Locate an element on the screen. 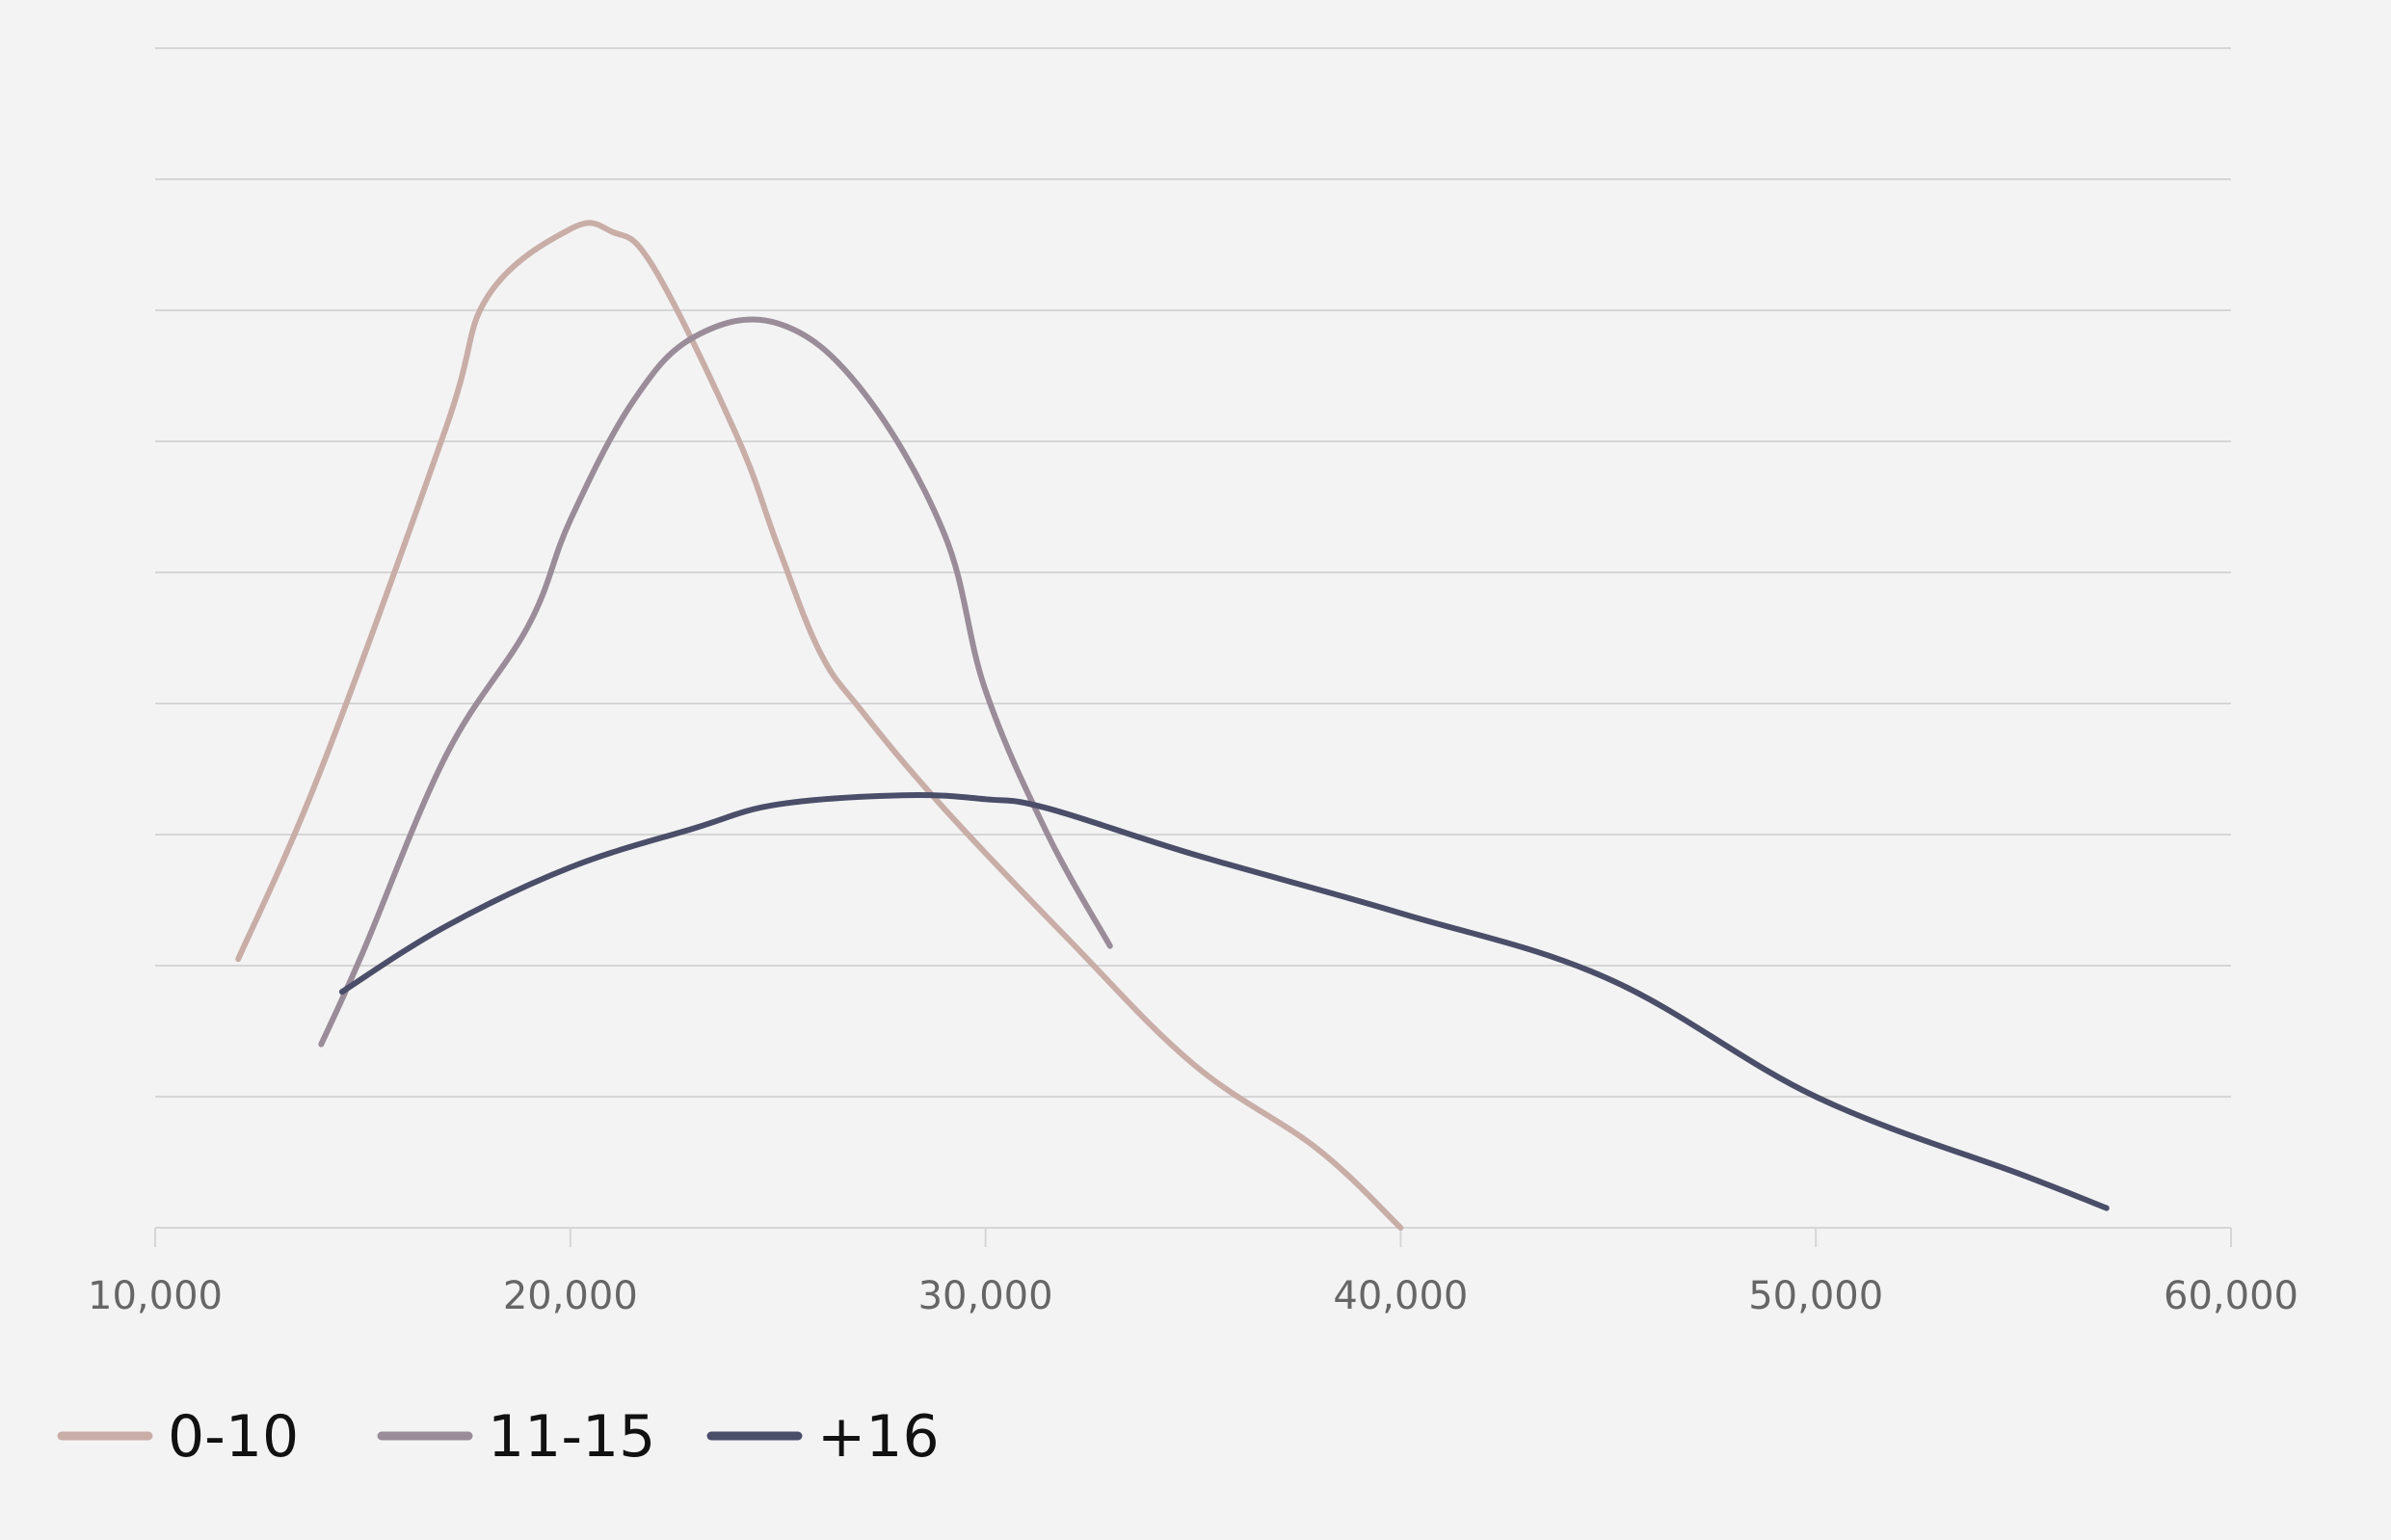  x-axis: 10,000 20,000 30,000 40,000 50,000 60,000 is located at coordinates (1193, 1273).